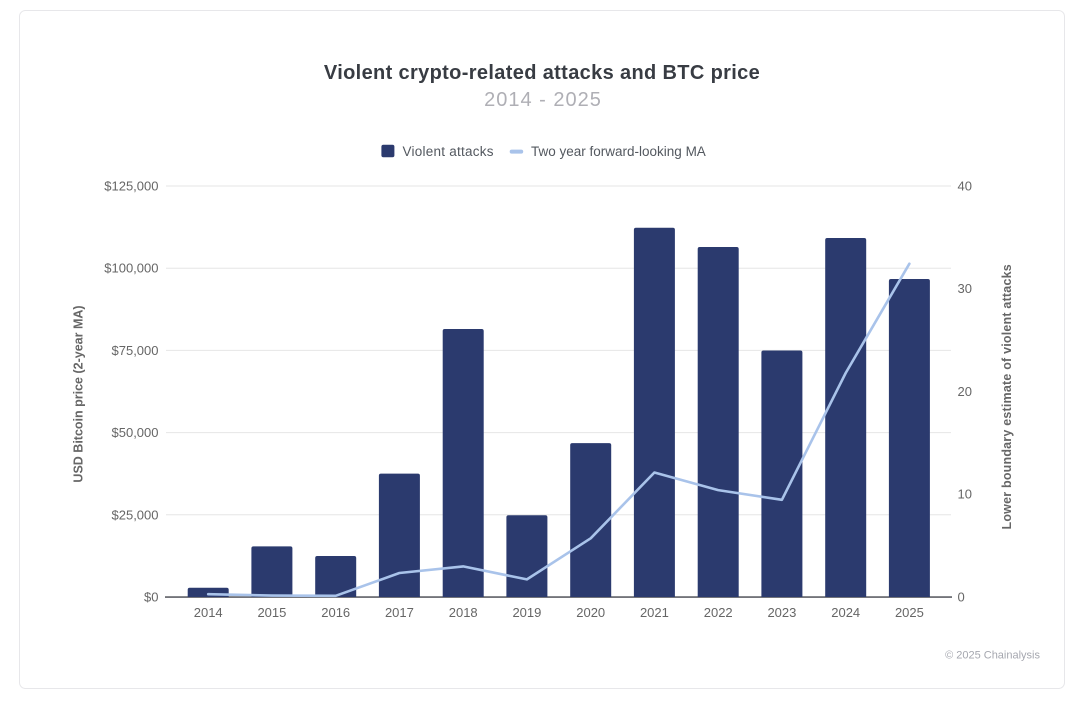 The width and height of the screenshot is (1077, 702). Describe the element at coordinates (590, 612) in the screenshot. I see `svg-text: 2020` at that location.